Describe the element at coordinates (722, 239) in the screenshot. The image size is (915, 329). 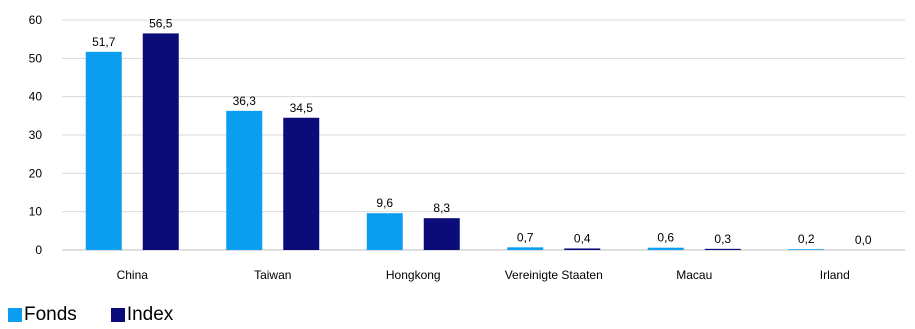
I see `data-label: 0,3` at that location.